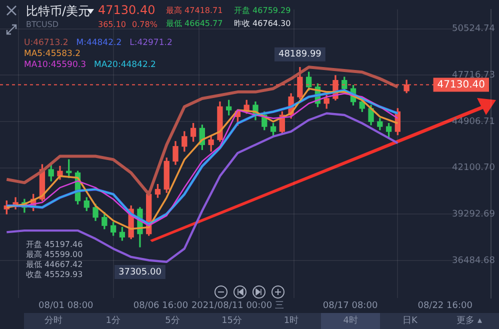 This screenshot has width=499, height=329. Describe the element at coordinates (58, 11) in the screenshot. I see `chart-title: 比特币/美元` at that location.